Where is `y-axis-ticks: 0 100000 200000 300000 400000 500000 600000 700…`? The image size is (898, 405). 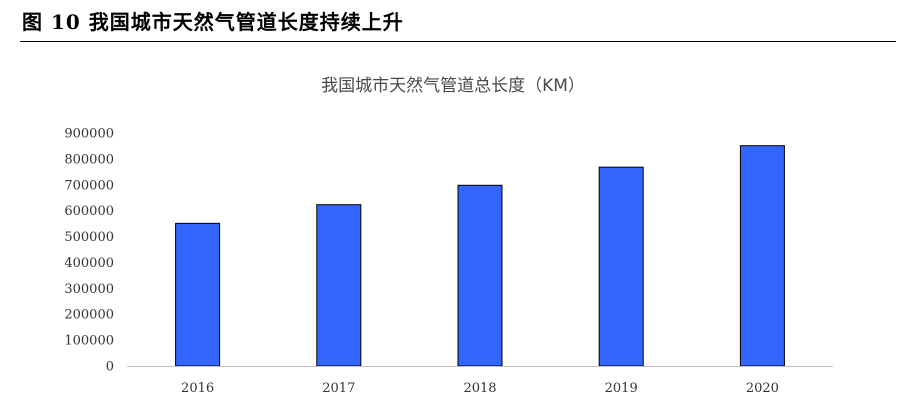 y-axis-ticks: 0 100000 200000 300000 400000 500000 600000 700… is located at coordinates (89, 251).